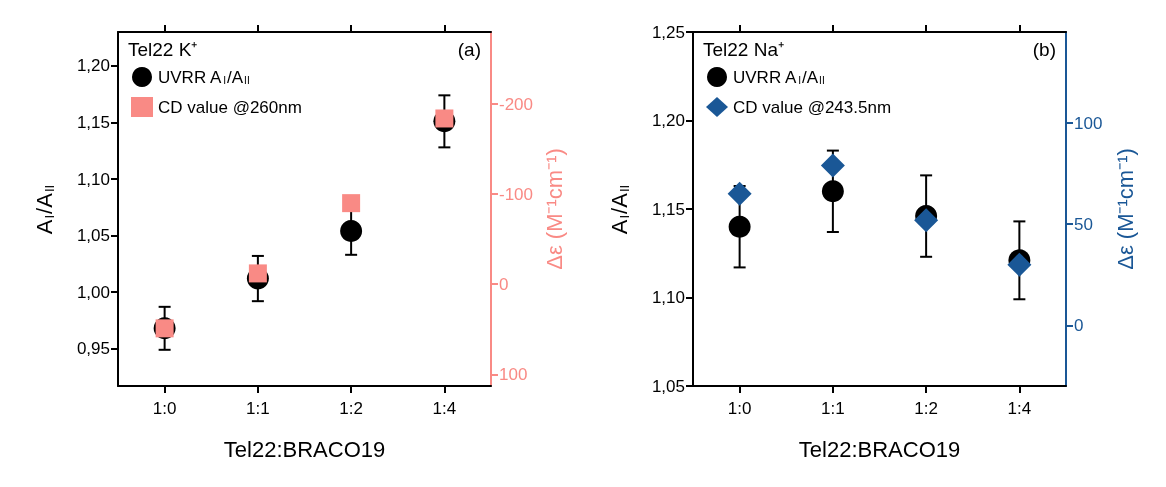 Image resolution: width=1166 pixels, height=487 pixels. What do you see at coordinates (93, 292) in the screenshot?
I see `y-tick-label: 1,00` at bounding box center [93, 292].